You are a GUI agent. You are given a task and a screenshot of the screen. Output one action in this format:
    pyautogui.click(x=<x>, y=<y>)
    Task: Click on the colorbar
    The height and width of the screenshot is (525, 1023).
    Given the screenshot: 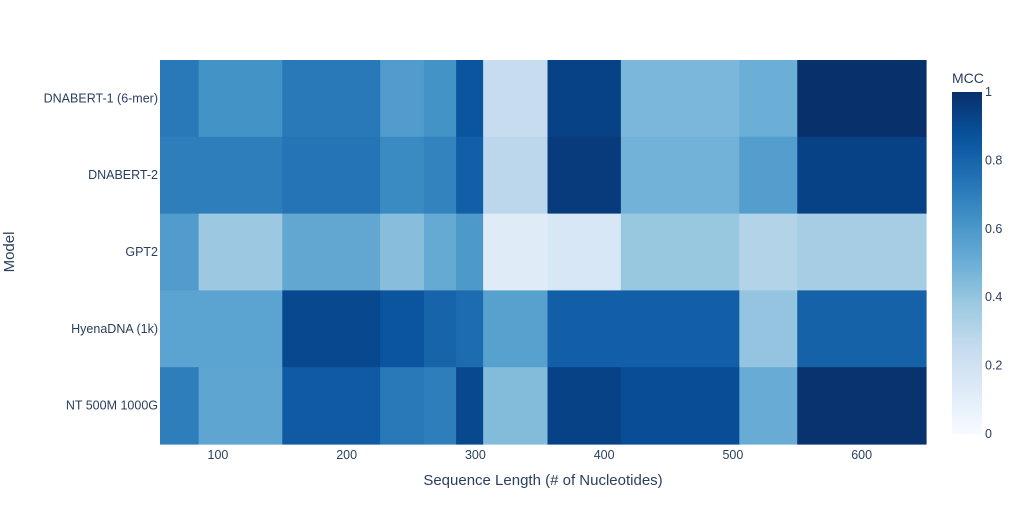 What is the action you would take?
    pyautogui.click(x=967, y=263)
    